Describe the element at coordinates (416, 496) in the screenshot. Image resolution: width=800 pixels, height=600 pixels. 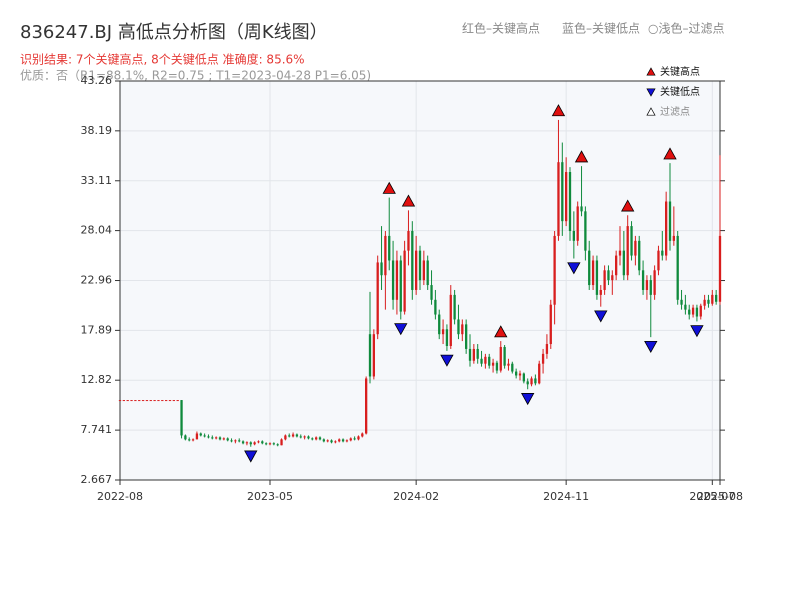
I see `x-tick-label: 2024-02` at that location.